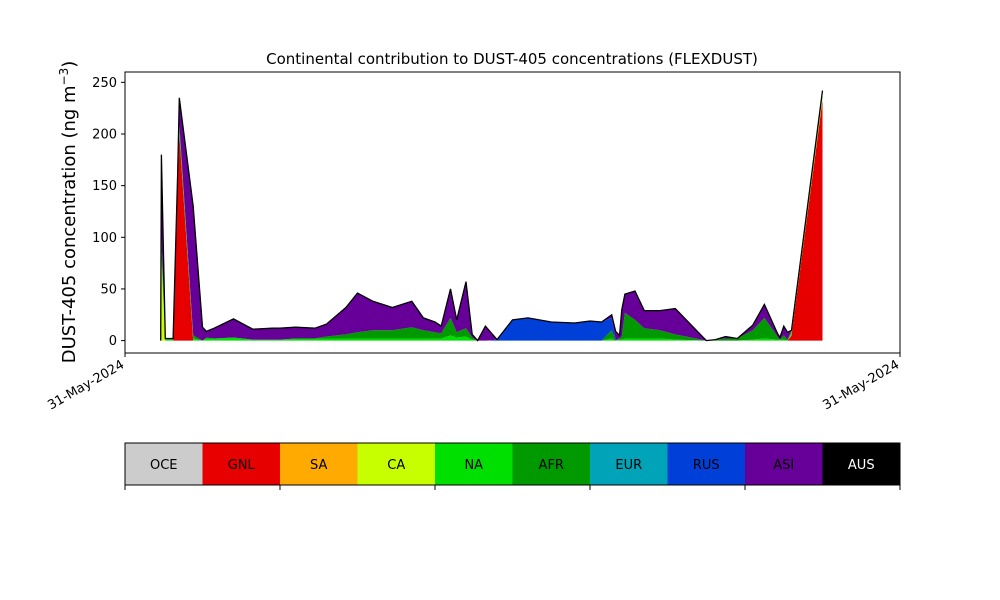  I want to click on colorbar-swatch-aus, so click(861, 464).